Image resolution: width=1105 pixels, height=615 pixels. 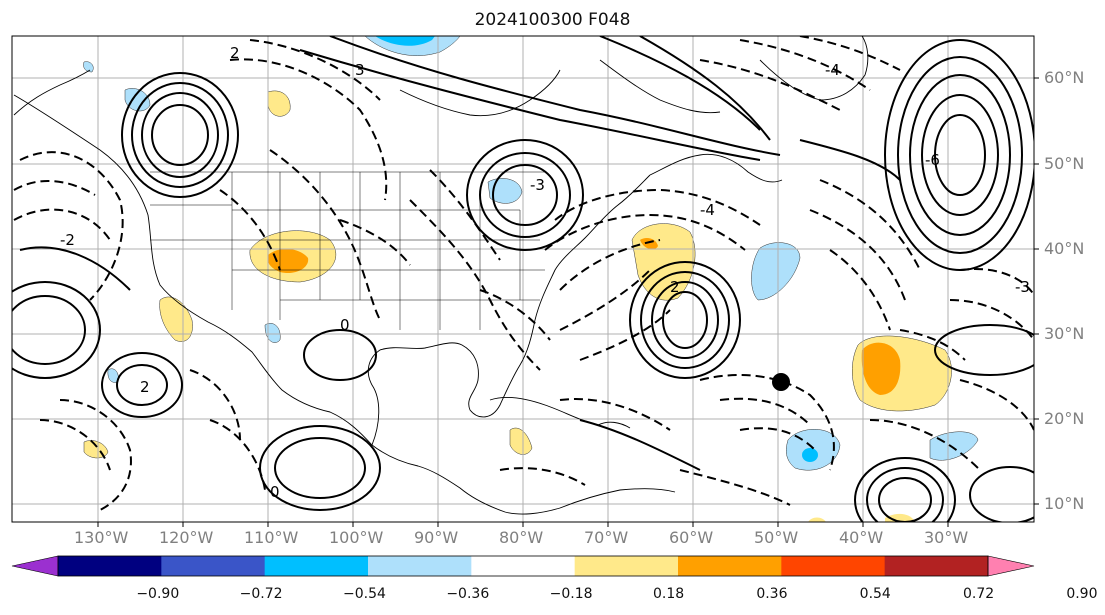 I want to click on latitude-label: 30°N, so click(x=1064, y=333).